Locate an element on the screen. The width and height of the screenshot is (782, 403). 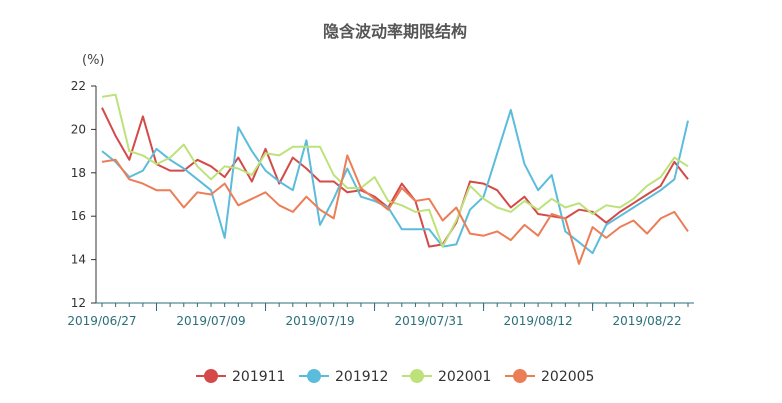
legend-item-201912: 201912 is located at coordinates (343, 377).